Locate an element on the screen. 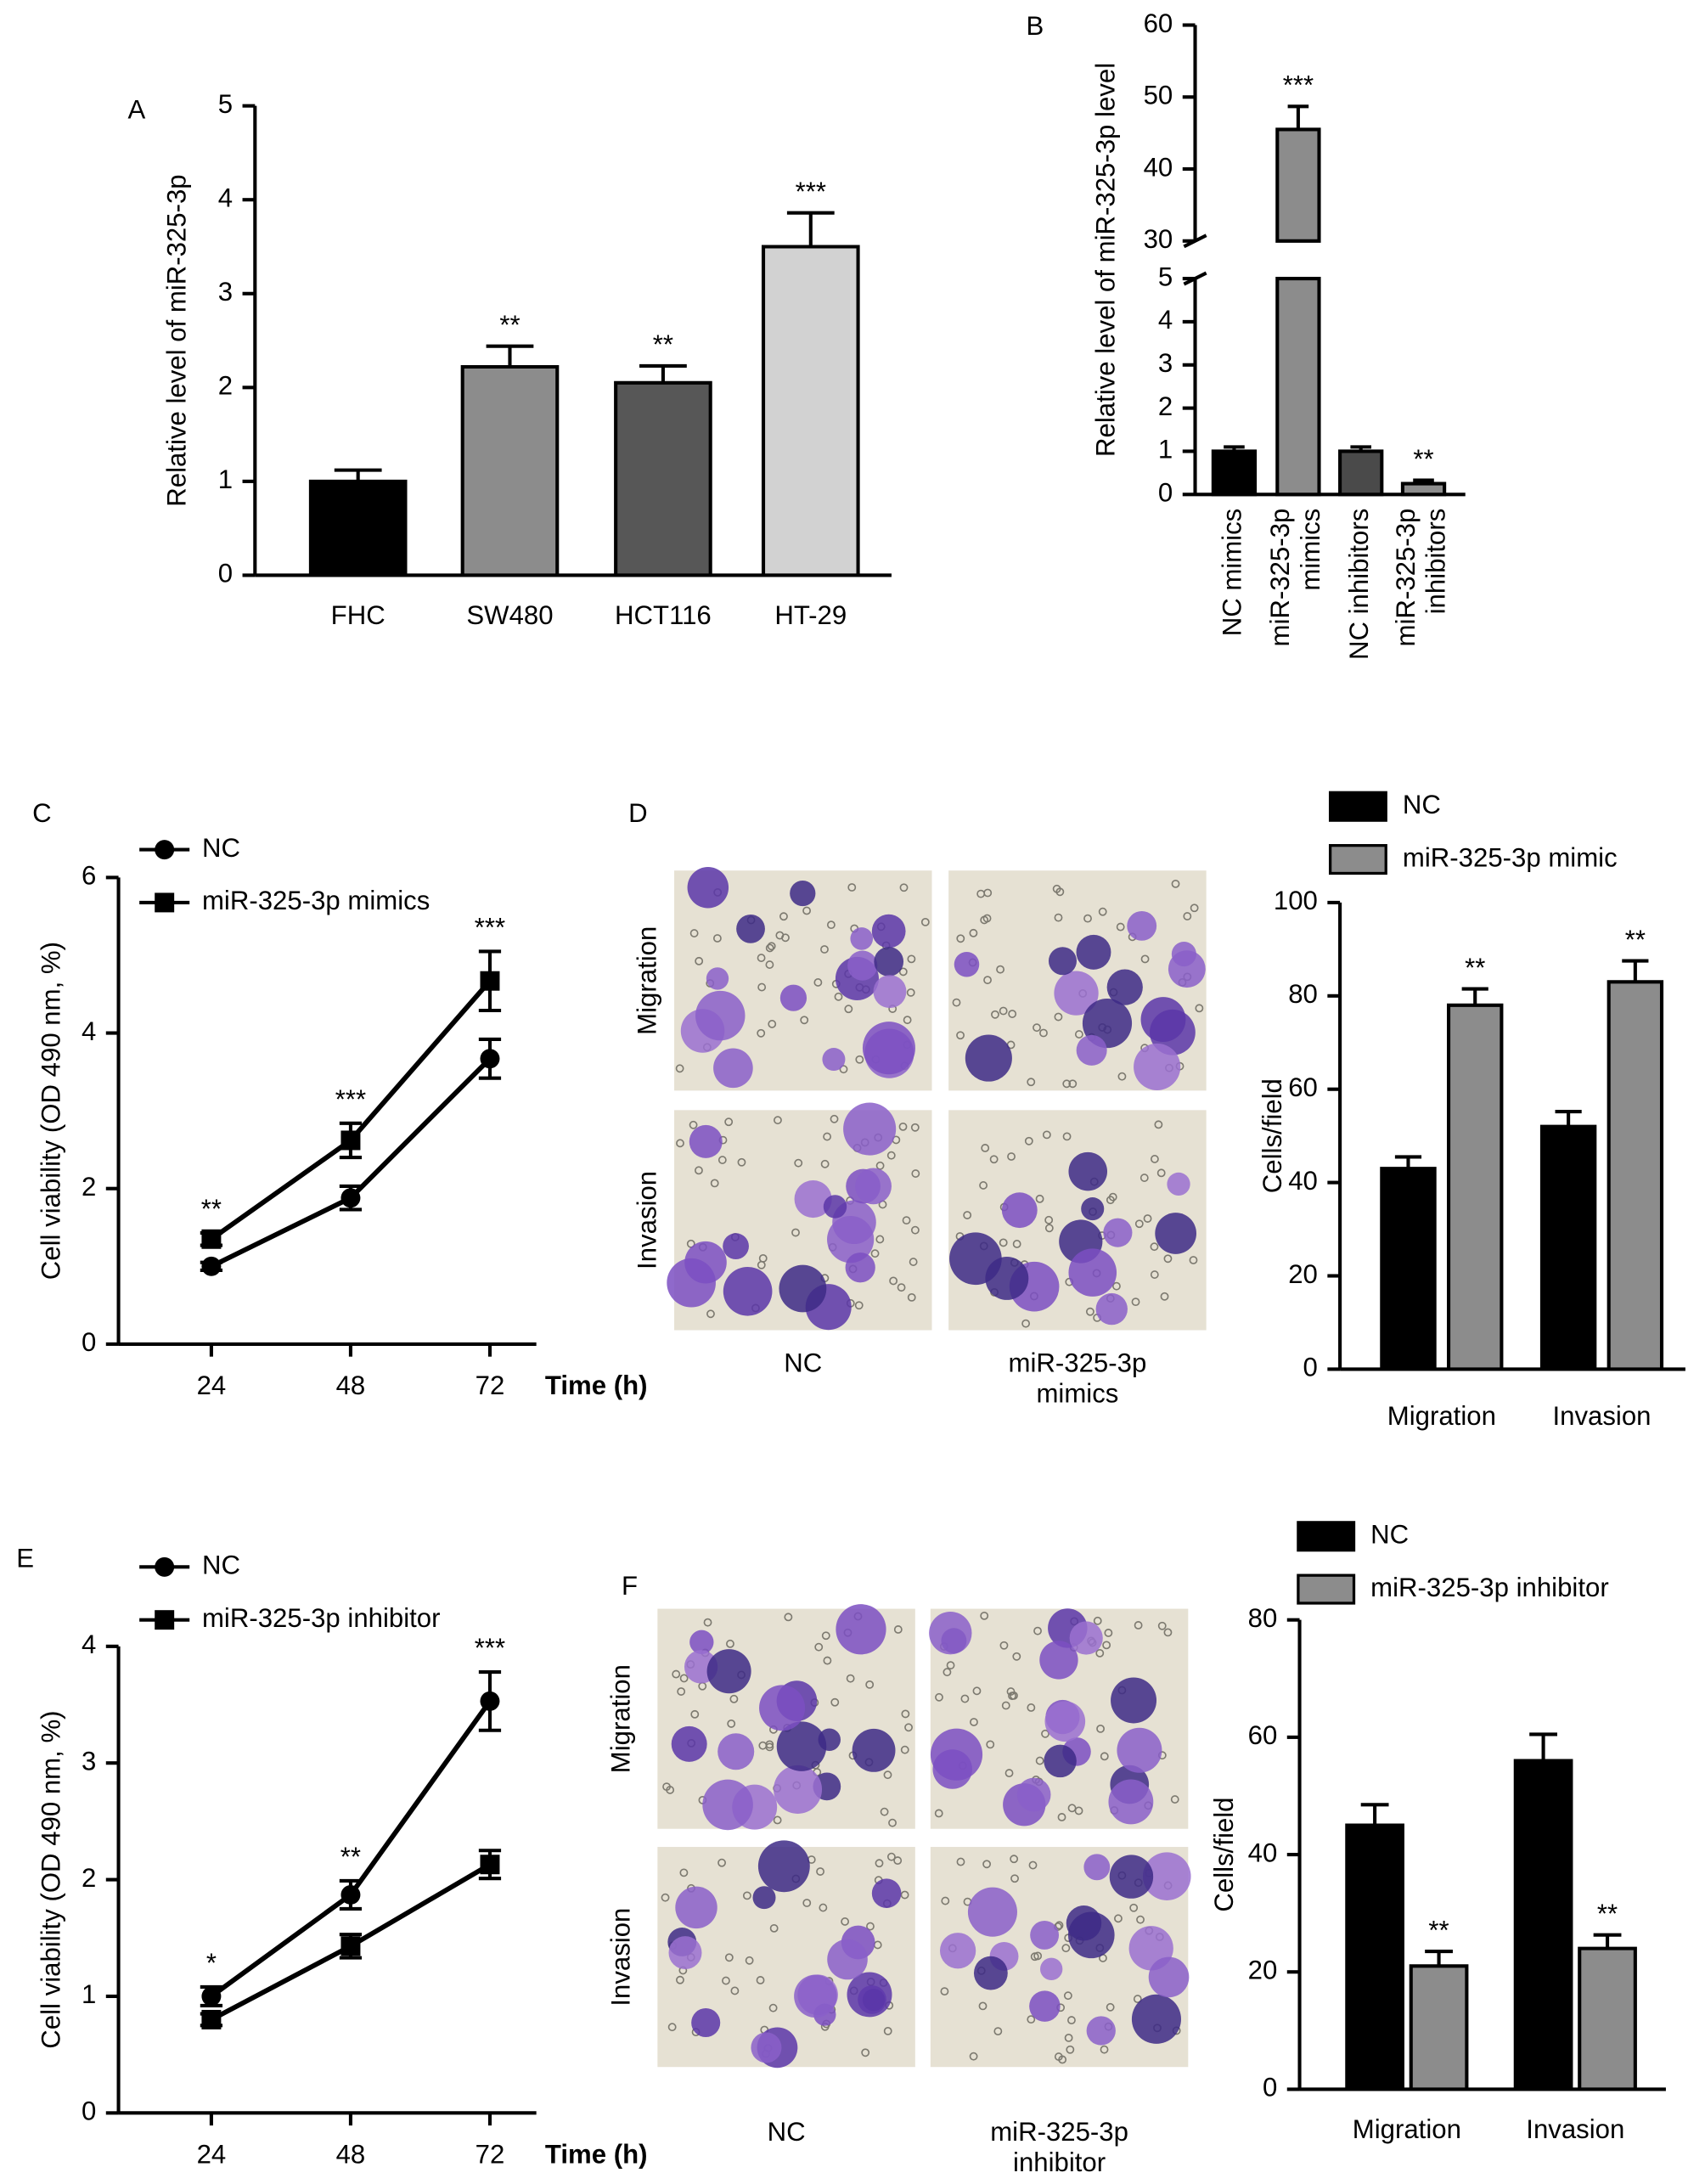 The image size is (1705, 2184). x-tick-label: miR-325-3pmimics is located at coordinates (1295, 578).